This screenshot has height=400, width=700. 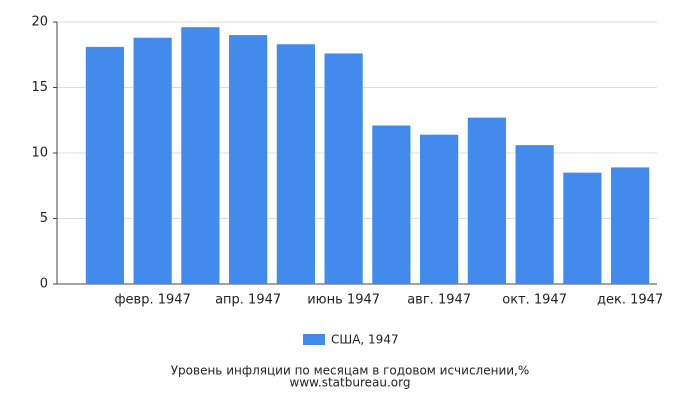 I want to click on x-tick-label: дек. 1947, so click(x=630, y=300).